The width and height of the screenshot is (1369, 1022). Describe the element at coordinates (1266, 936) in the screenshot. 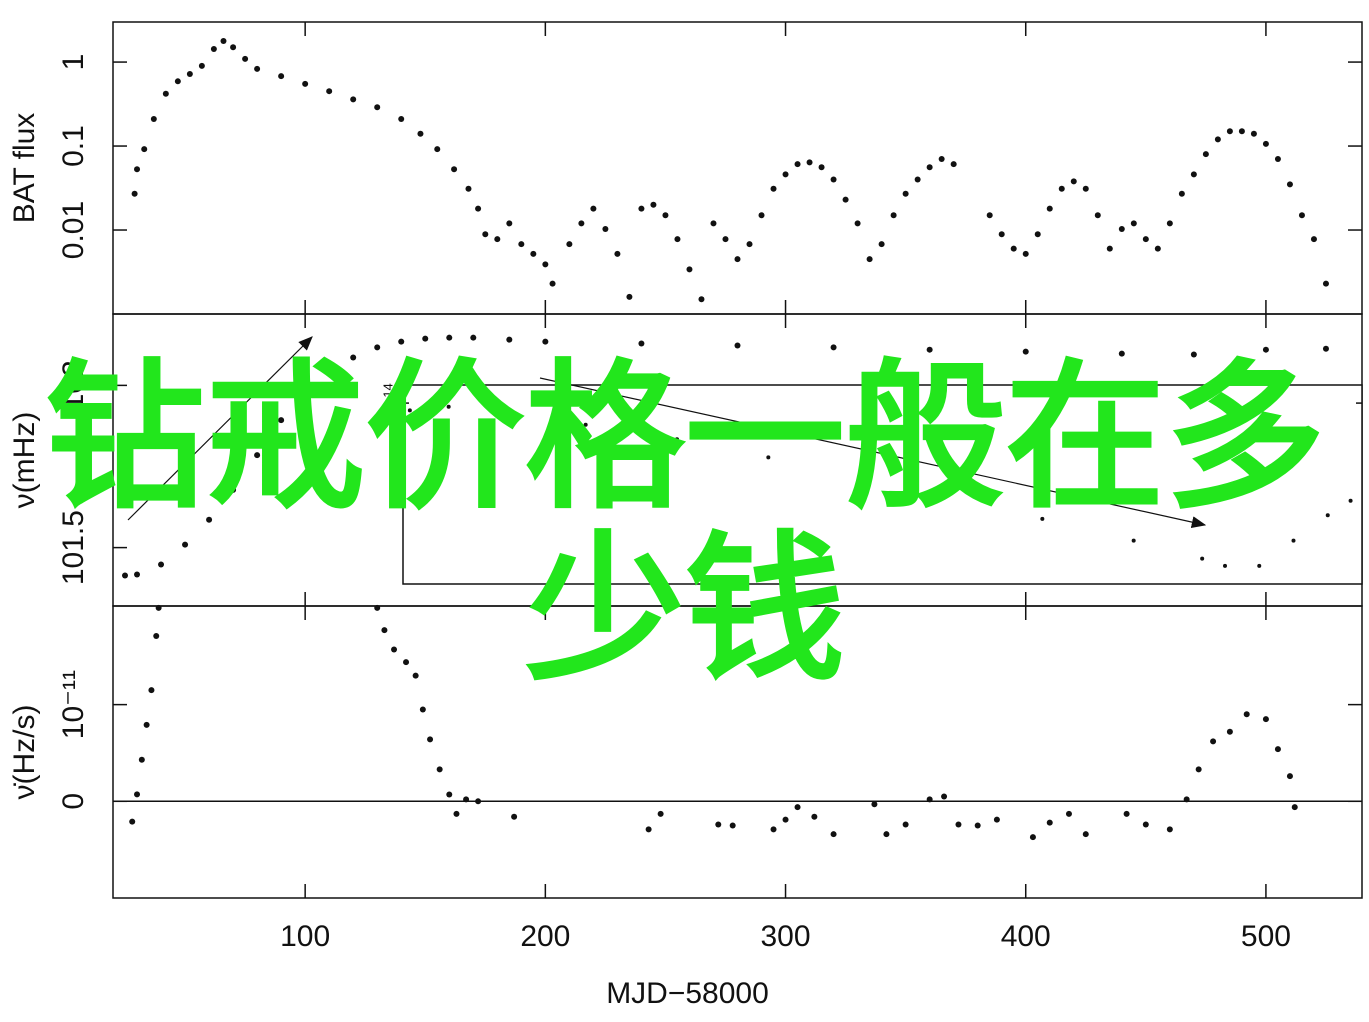

I see `x-tick-label: 500` at that location.